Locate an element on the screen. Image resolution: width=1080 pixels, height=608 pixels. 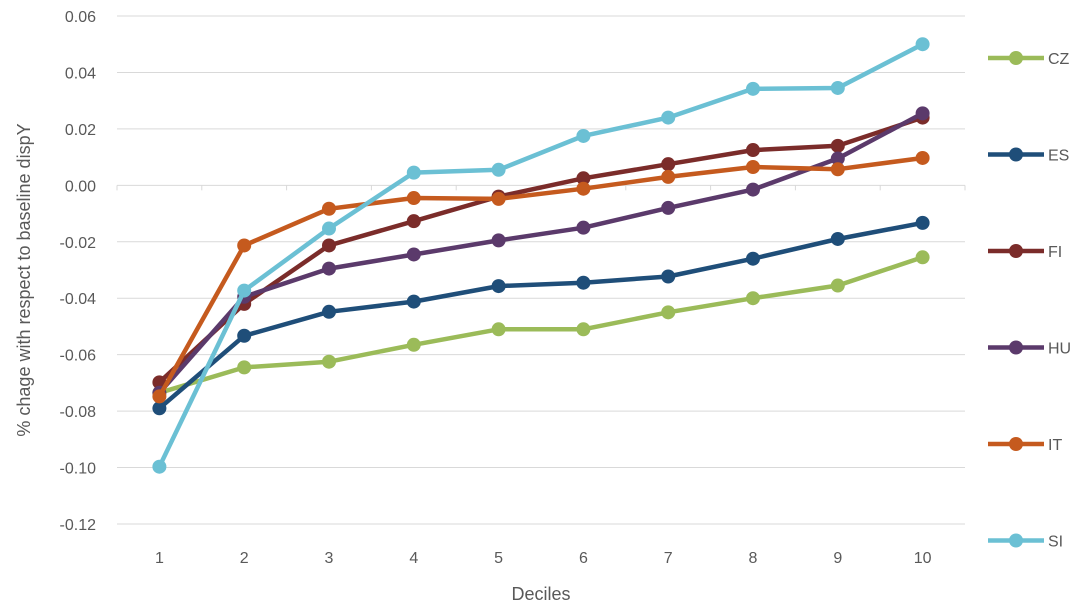
legend: CZ ES FI HU IT SI is located at coordinates (1029, 301).